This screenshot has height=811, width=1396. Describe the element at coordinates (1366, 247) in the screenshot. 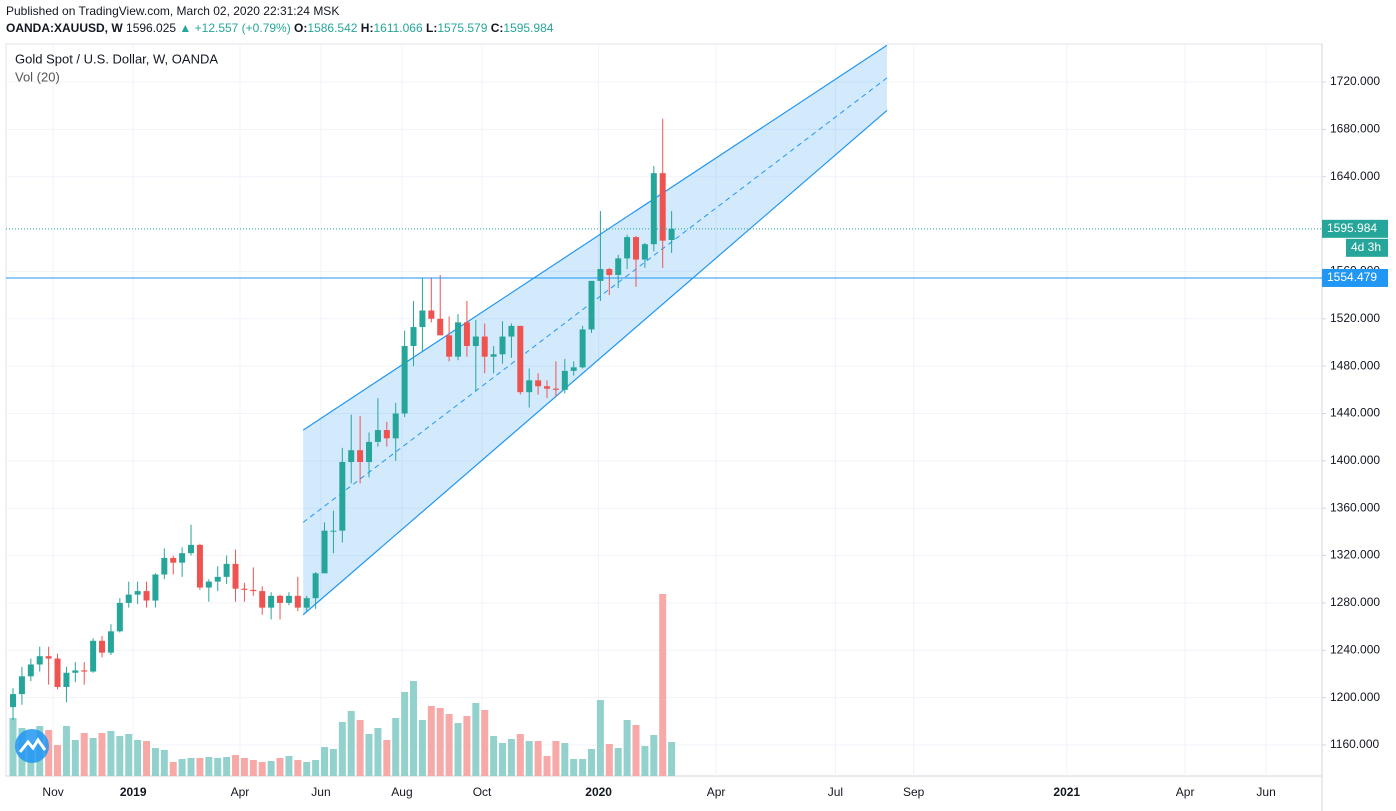

I see `countdown-label: 4d 3h` at that location.